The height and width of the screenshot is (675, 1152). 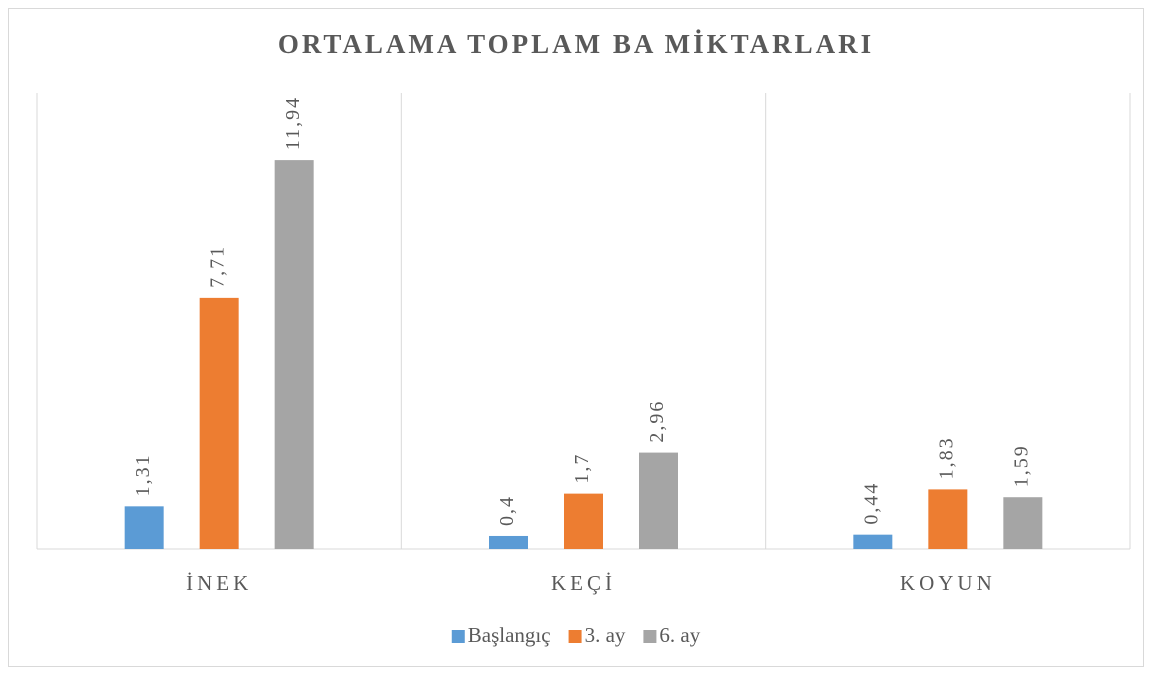 I want to click on data-label: 7,71, so click(x=218, y=266).